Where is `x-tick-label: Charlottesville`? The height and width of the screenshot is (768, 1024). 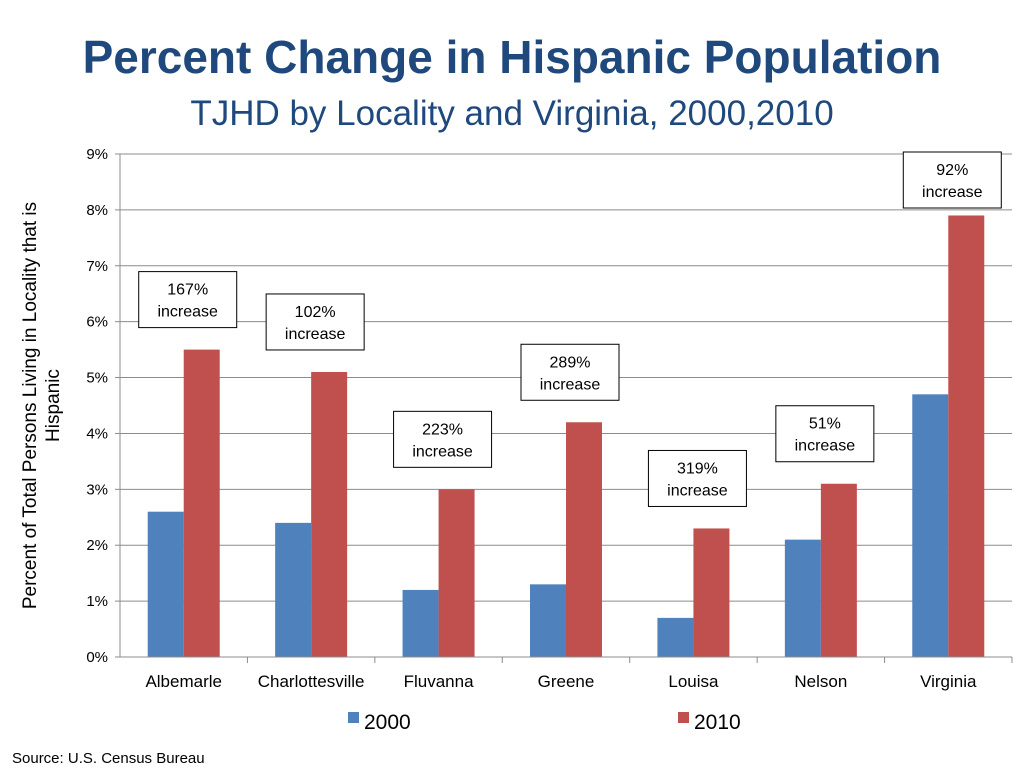 x-tick-label: Charlottesville is located at coordinates (311, 681).